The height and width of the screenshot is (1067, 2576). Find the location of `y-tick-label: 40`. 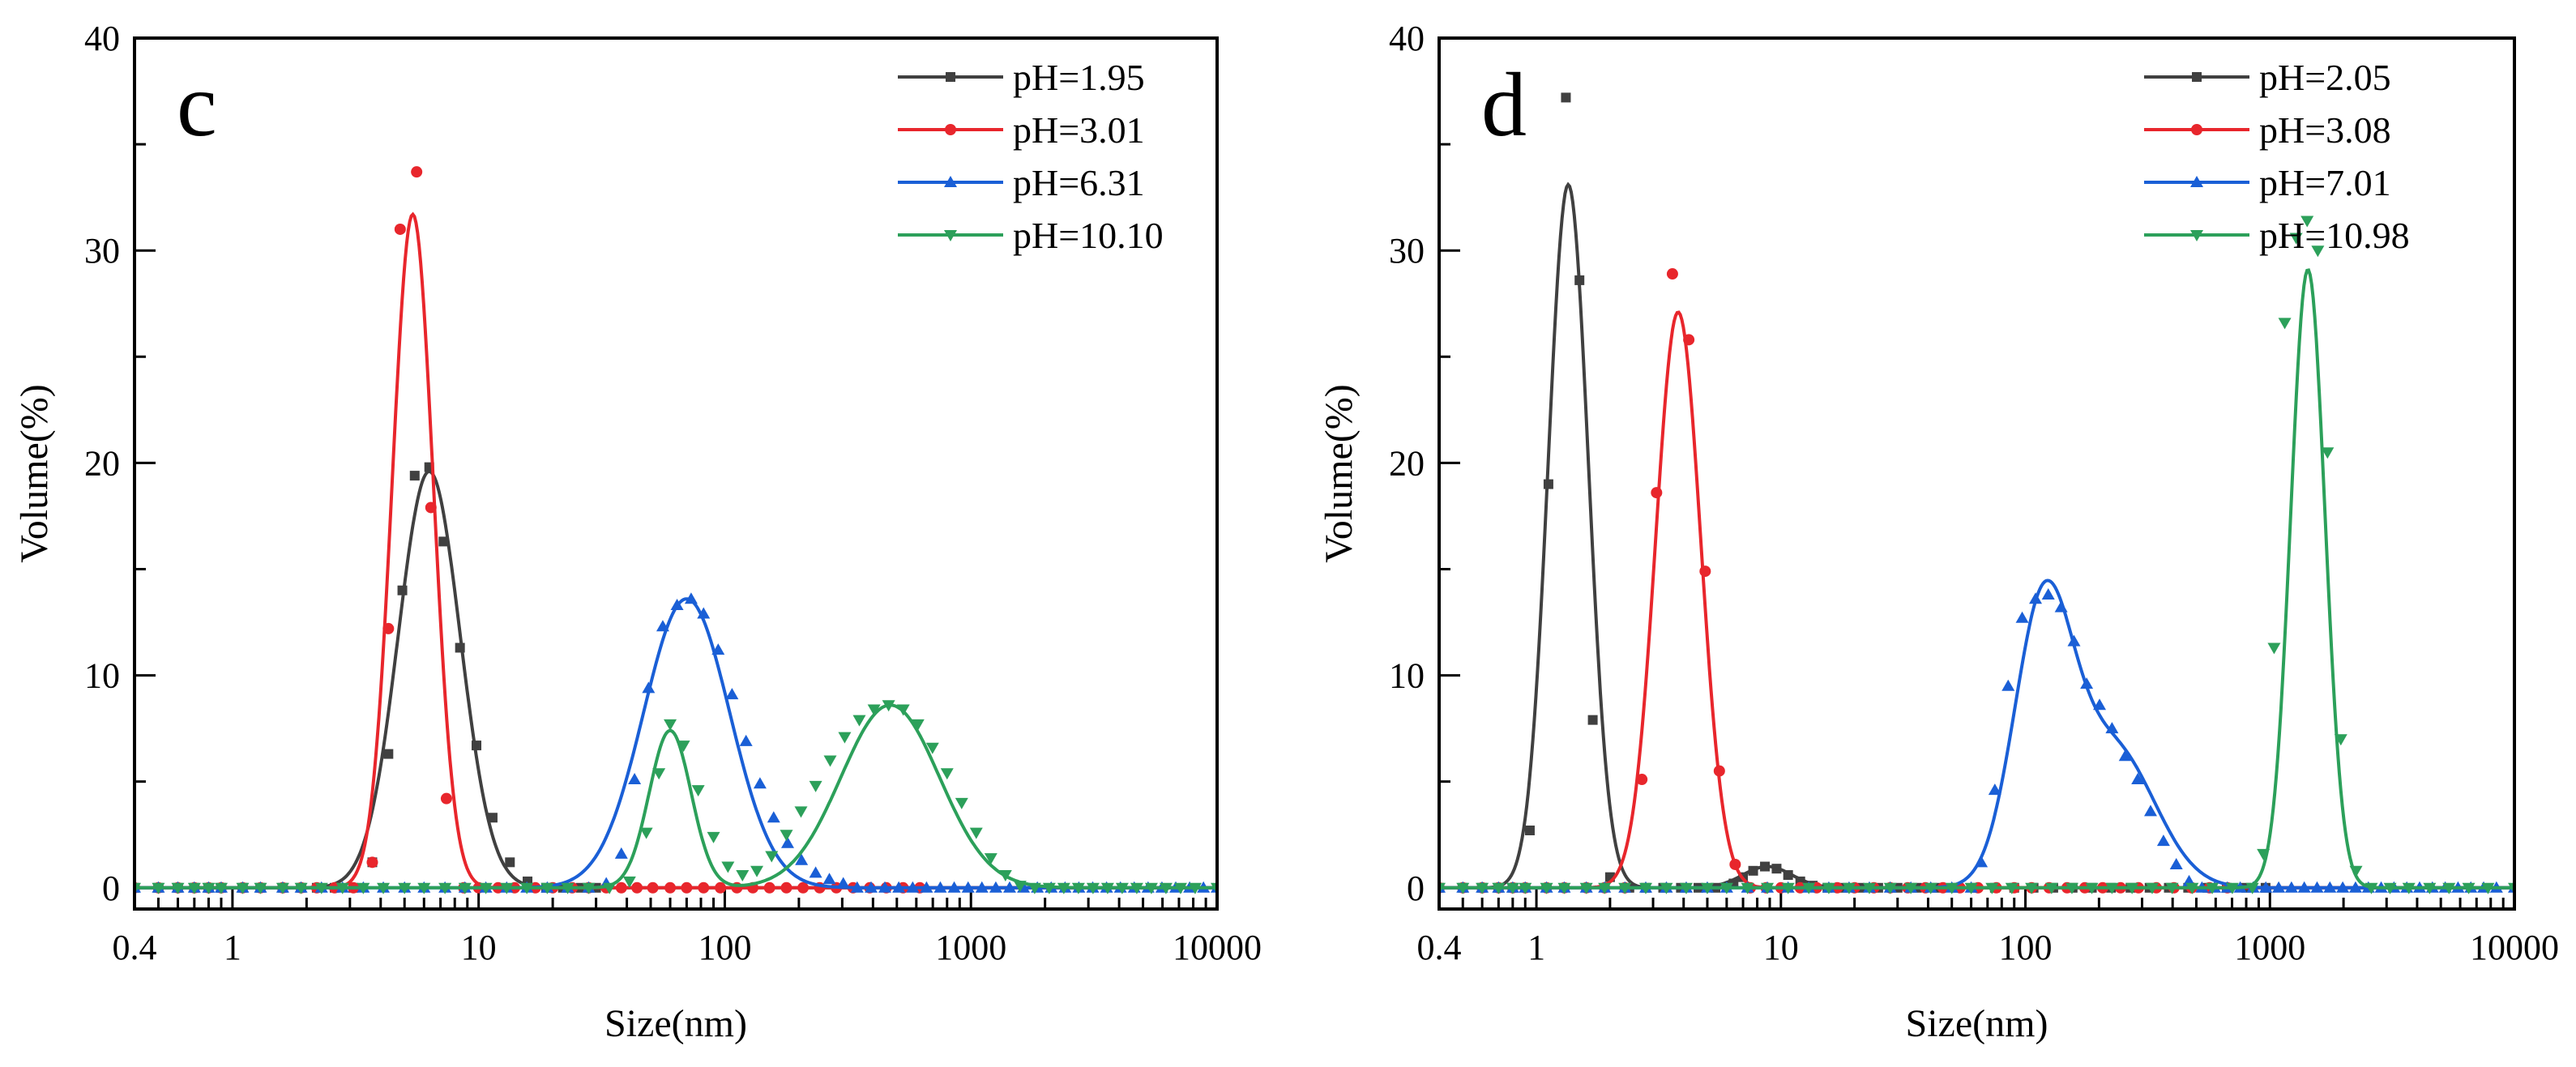

y-tick-label: 40 is located at coordinates (102, 38).